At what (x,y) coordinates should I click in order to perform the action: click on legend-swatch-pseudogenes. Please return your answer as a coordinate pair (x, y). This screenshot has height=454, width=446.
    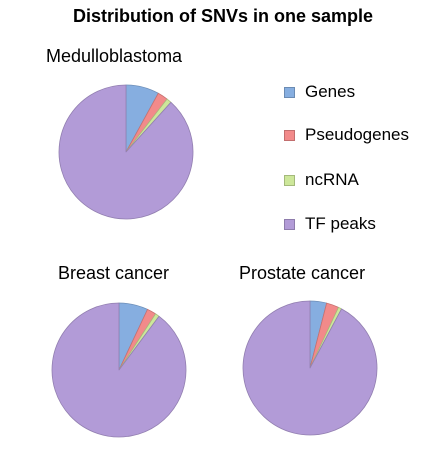
    Looking at the image, I should click on (289, 135).